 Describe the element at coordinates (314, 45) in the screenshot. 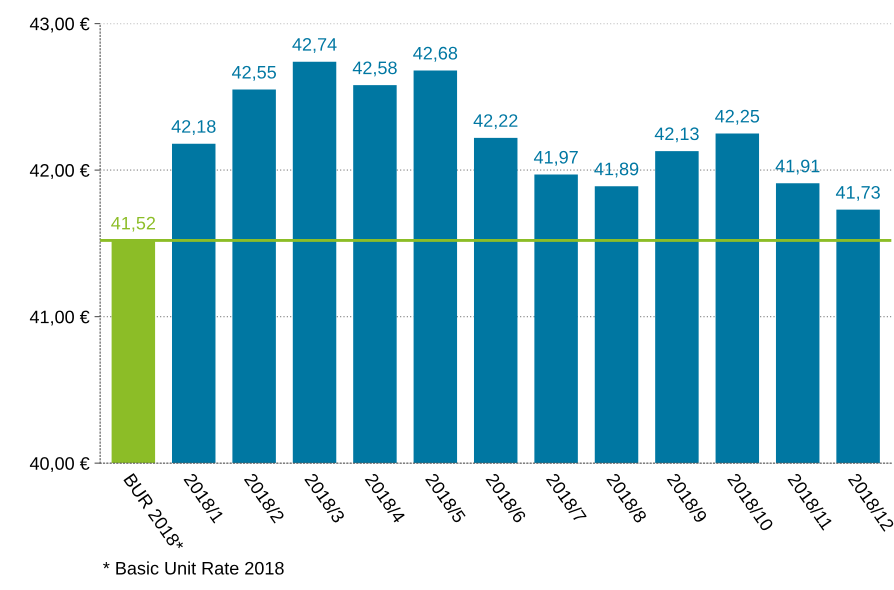

I see `data-label: 42,74` at that location.